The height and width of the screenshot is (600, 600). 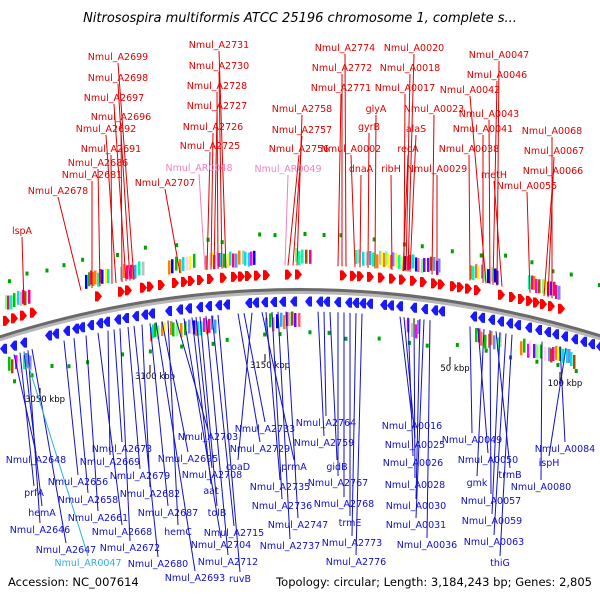 I want to click on gene-label: Nmul_A2726, so click(x=213, y=127).